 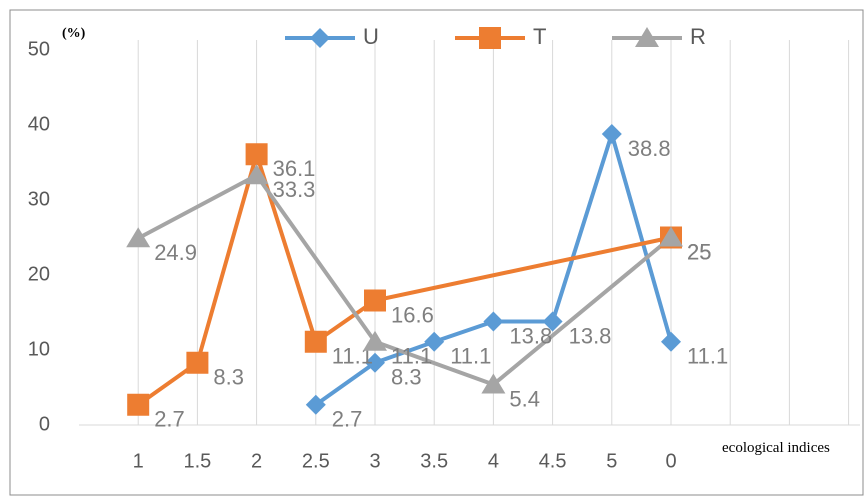 What do you see at coordinates (434, 461) in the screenshot?
I see `x-tick-label: 3.5` at bounding box center [434, 461].